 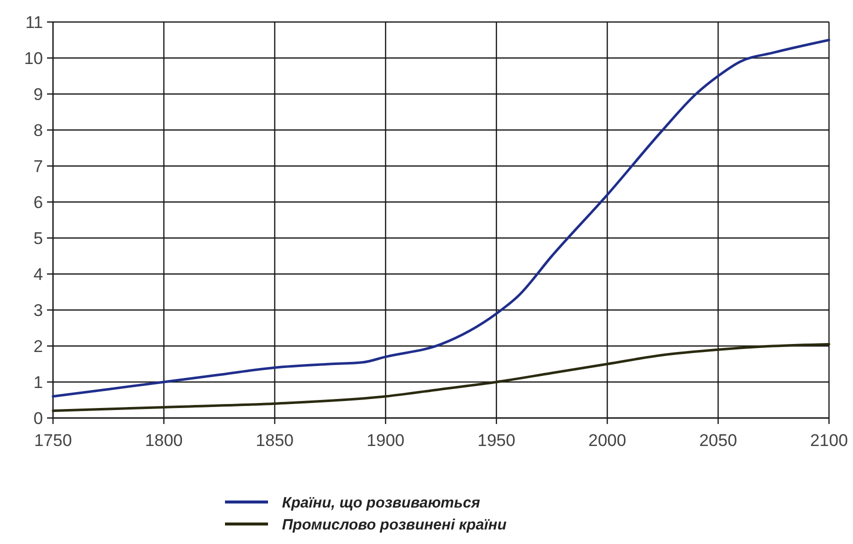 What do you see at coordinates (34, 22) in the screenshot?
I see `y-tick-label: 11` at bounding box center [34, 22].